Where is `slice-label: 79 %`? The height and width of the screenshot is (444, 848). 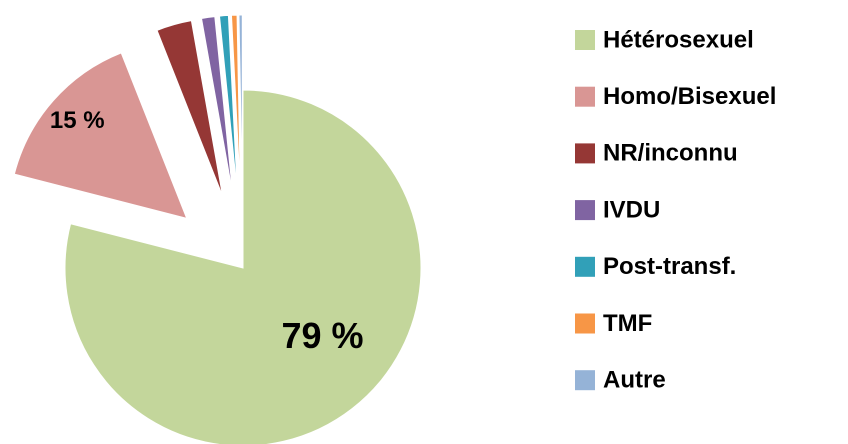
slice-label: 79 % is located at coordinates (323, 335).